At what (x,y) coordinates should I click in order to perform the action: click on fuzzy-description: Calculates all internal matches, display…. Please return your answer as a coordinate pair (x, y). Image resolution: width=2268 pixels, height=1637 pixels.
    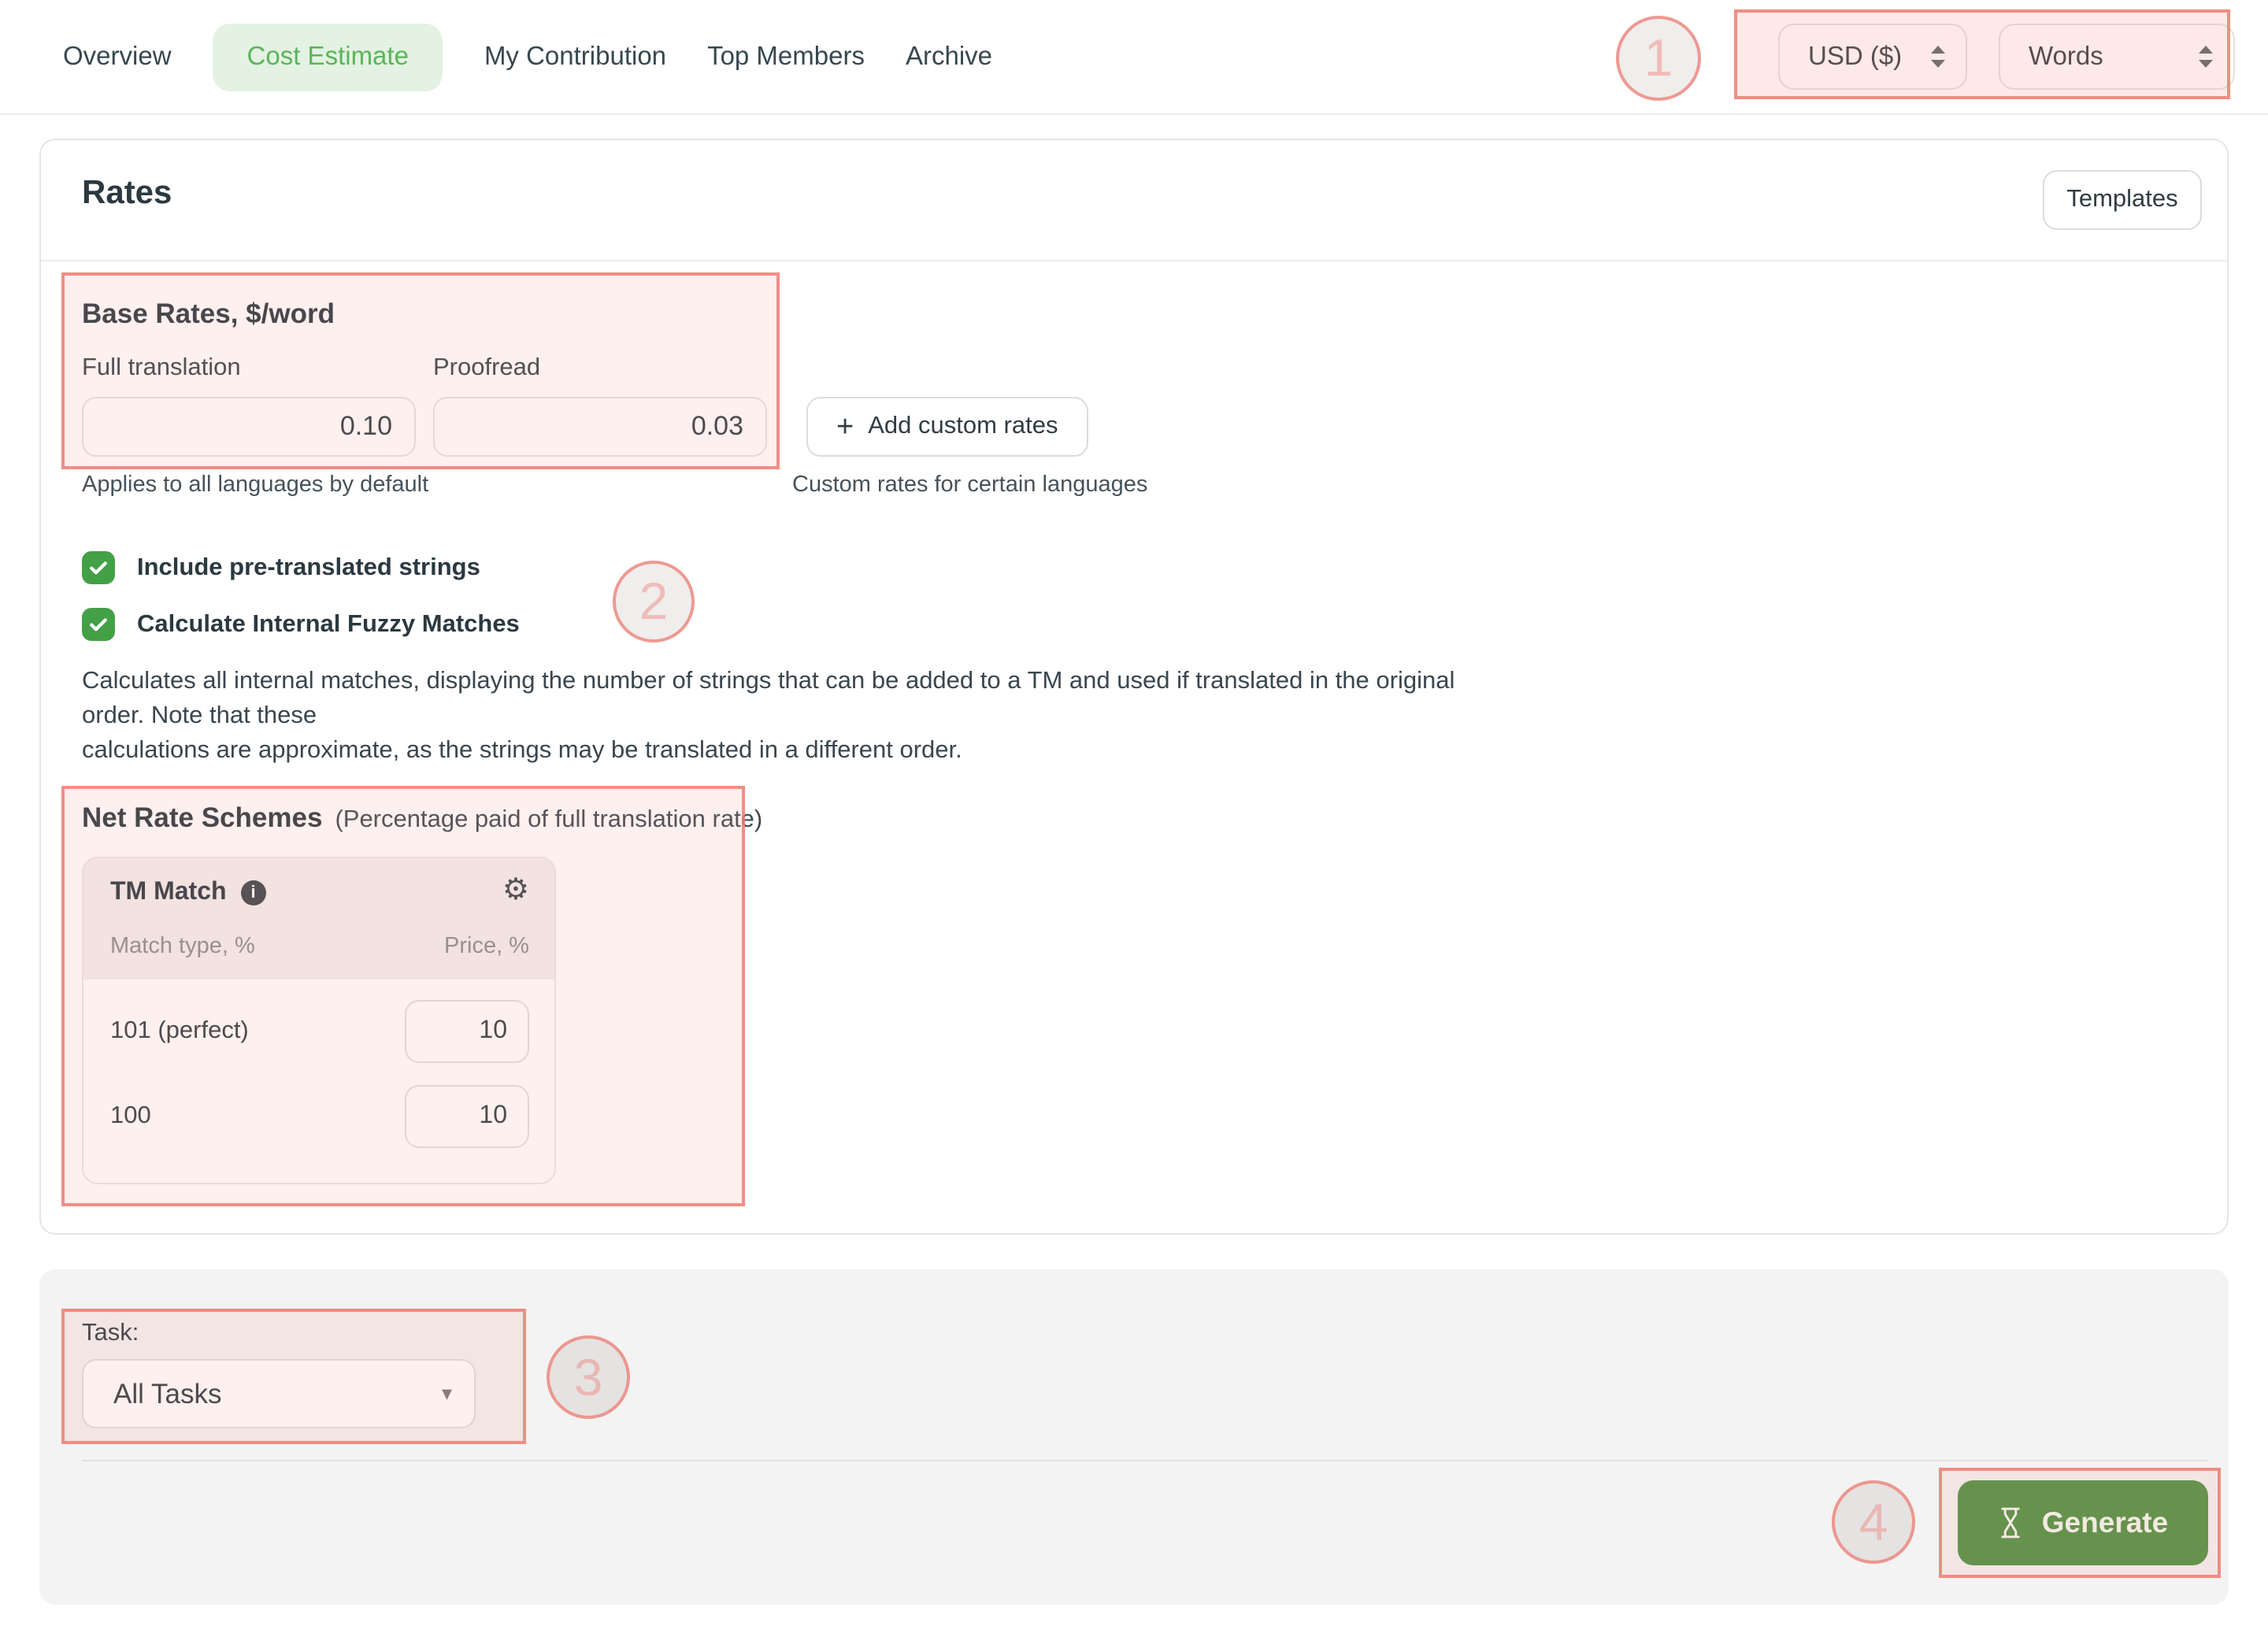
    Looking at the image, I should click on (768, 716).